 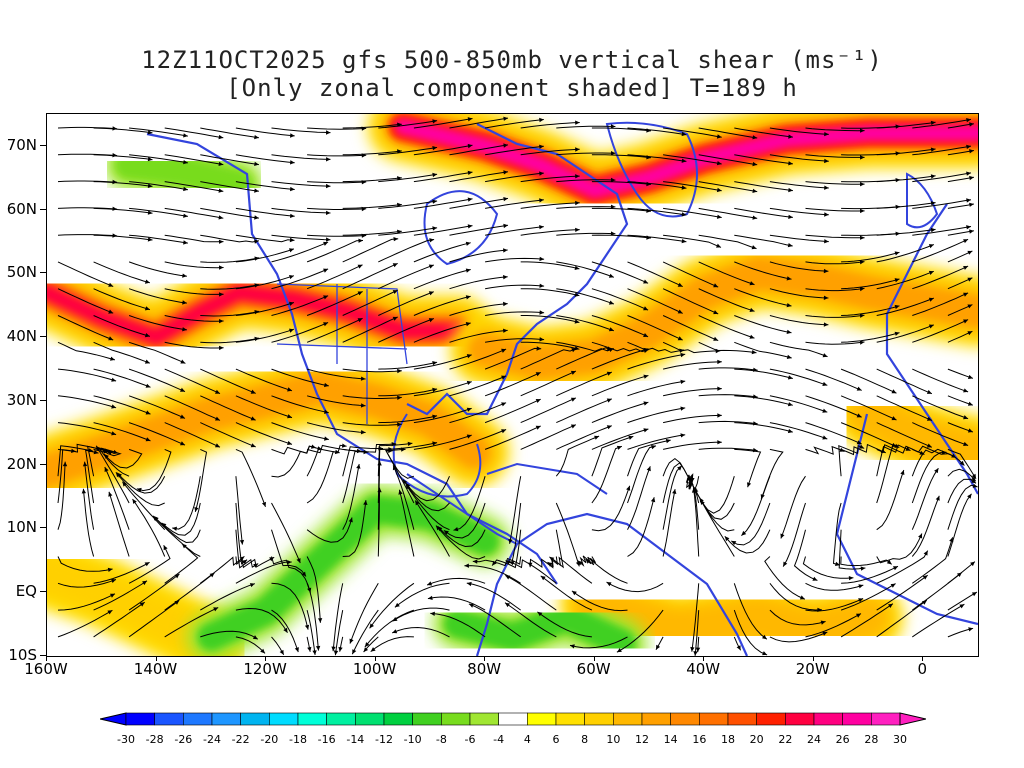 What do you see at coordinates (923, 658) in the screenshot?
I see `lon-tick` at bounding box center [923, 658].